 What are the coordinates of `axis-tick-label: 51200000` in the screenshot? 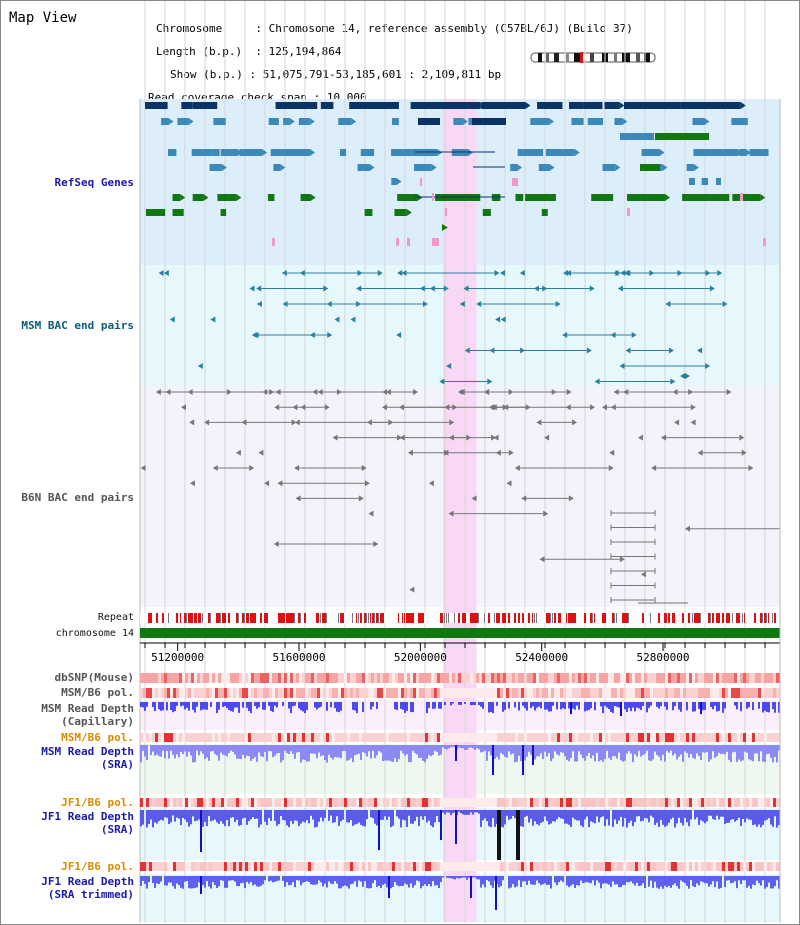 It's located at (177, 657).